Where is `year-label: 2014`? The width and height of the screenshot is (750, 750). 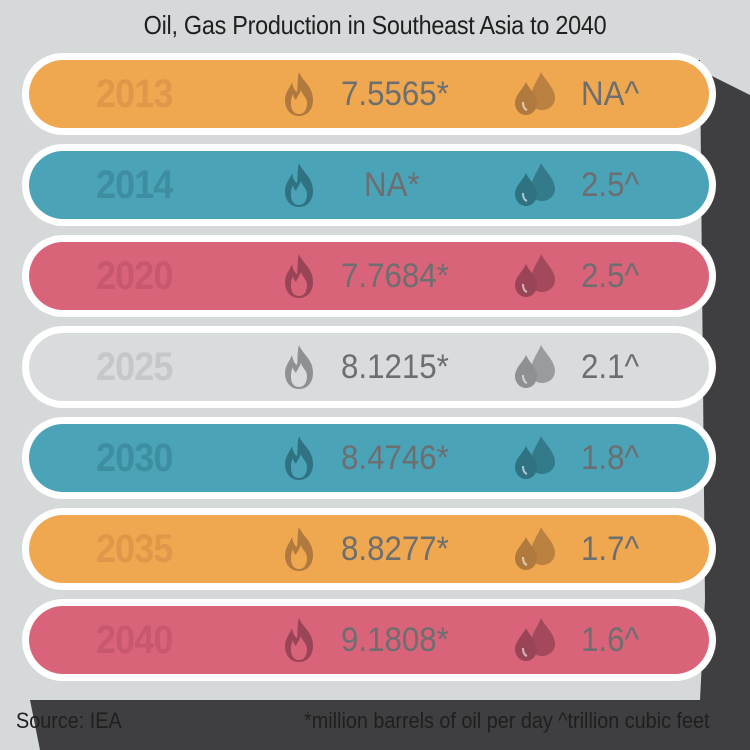
year-label: 2014 is located at coordinates (134, 185).